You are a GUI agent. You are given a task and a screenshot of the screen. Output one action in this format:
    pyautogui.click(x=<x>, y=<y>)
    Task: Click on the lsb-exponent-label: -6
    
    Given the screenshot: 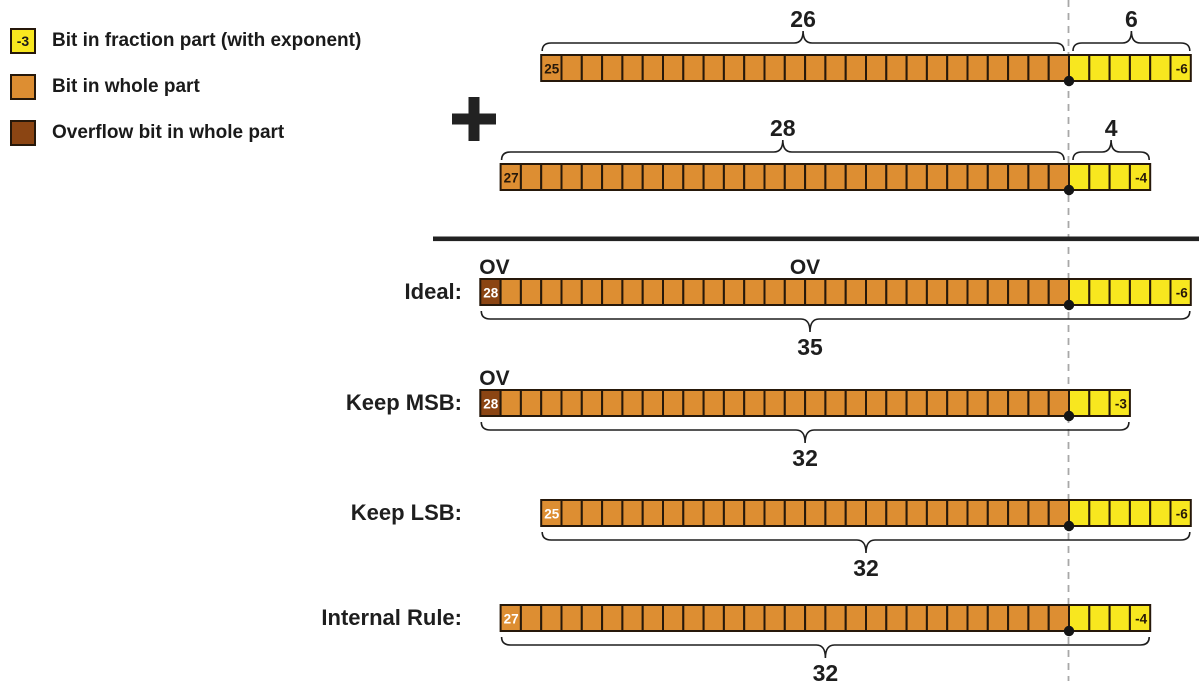 What is the action you would take?
    pyautogui.click(x=1182, y=514)
    